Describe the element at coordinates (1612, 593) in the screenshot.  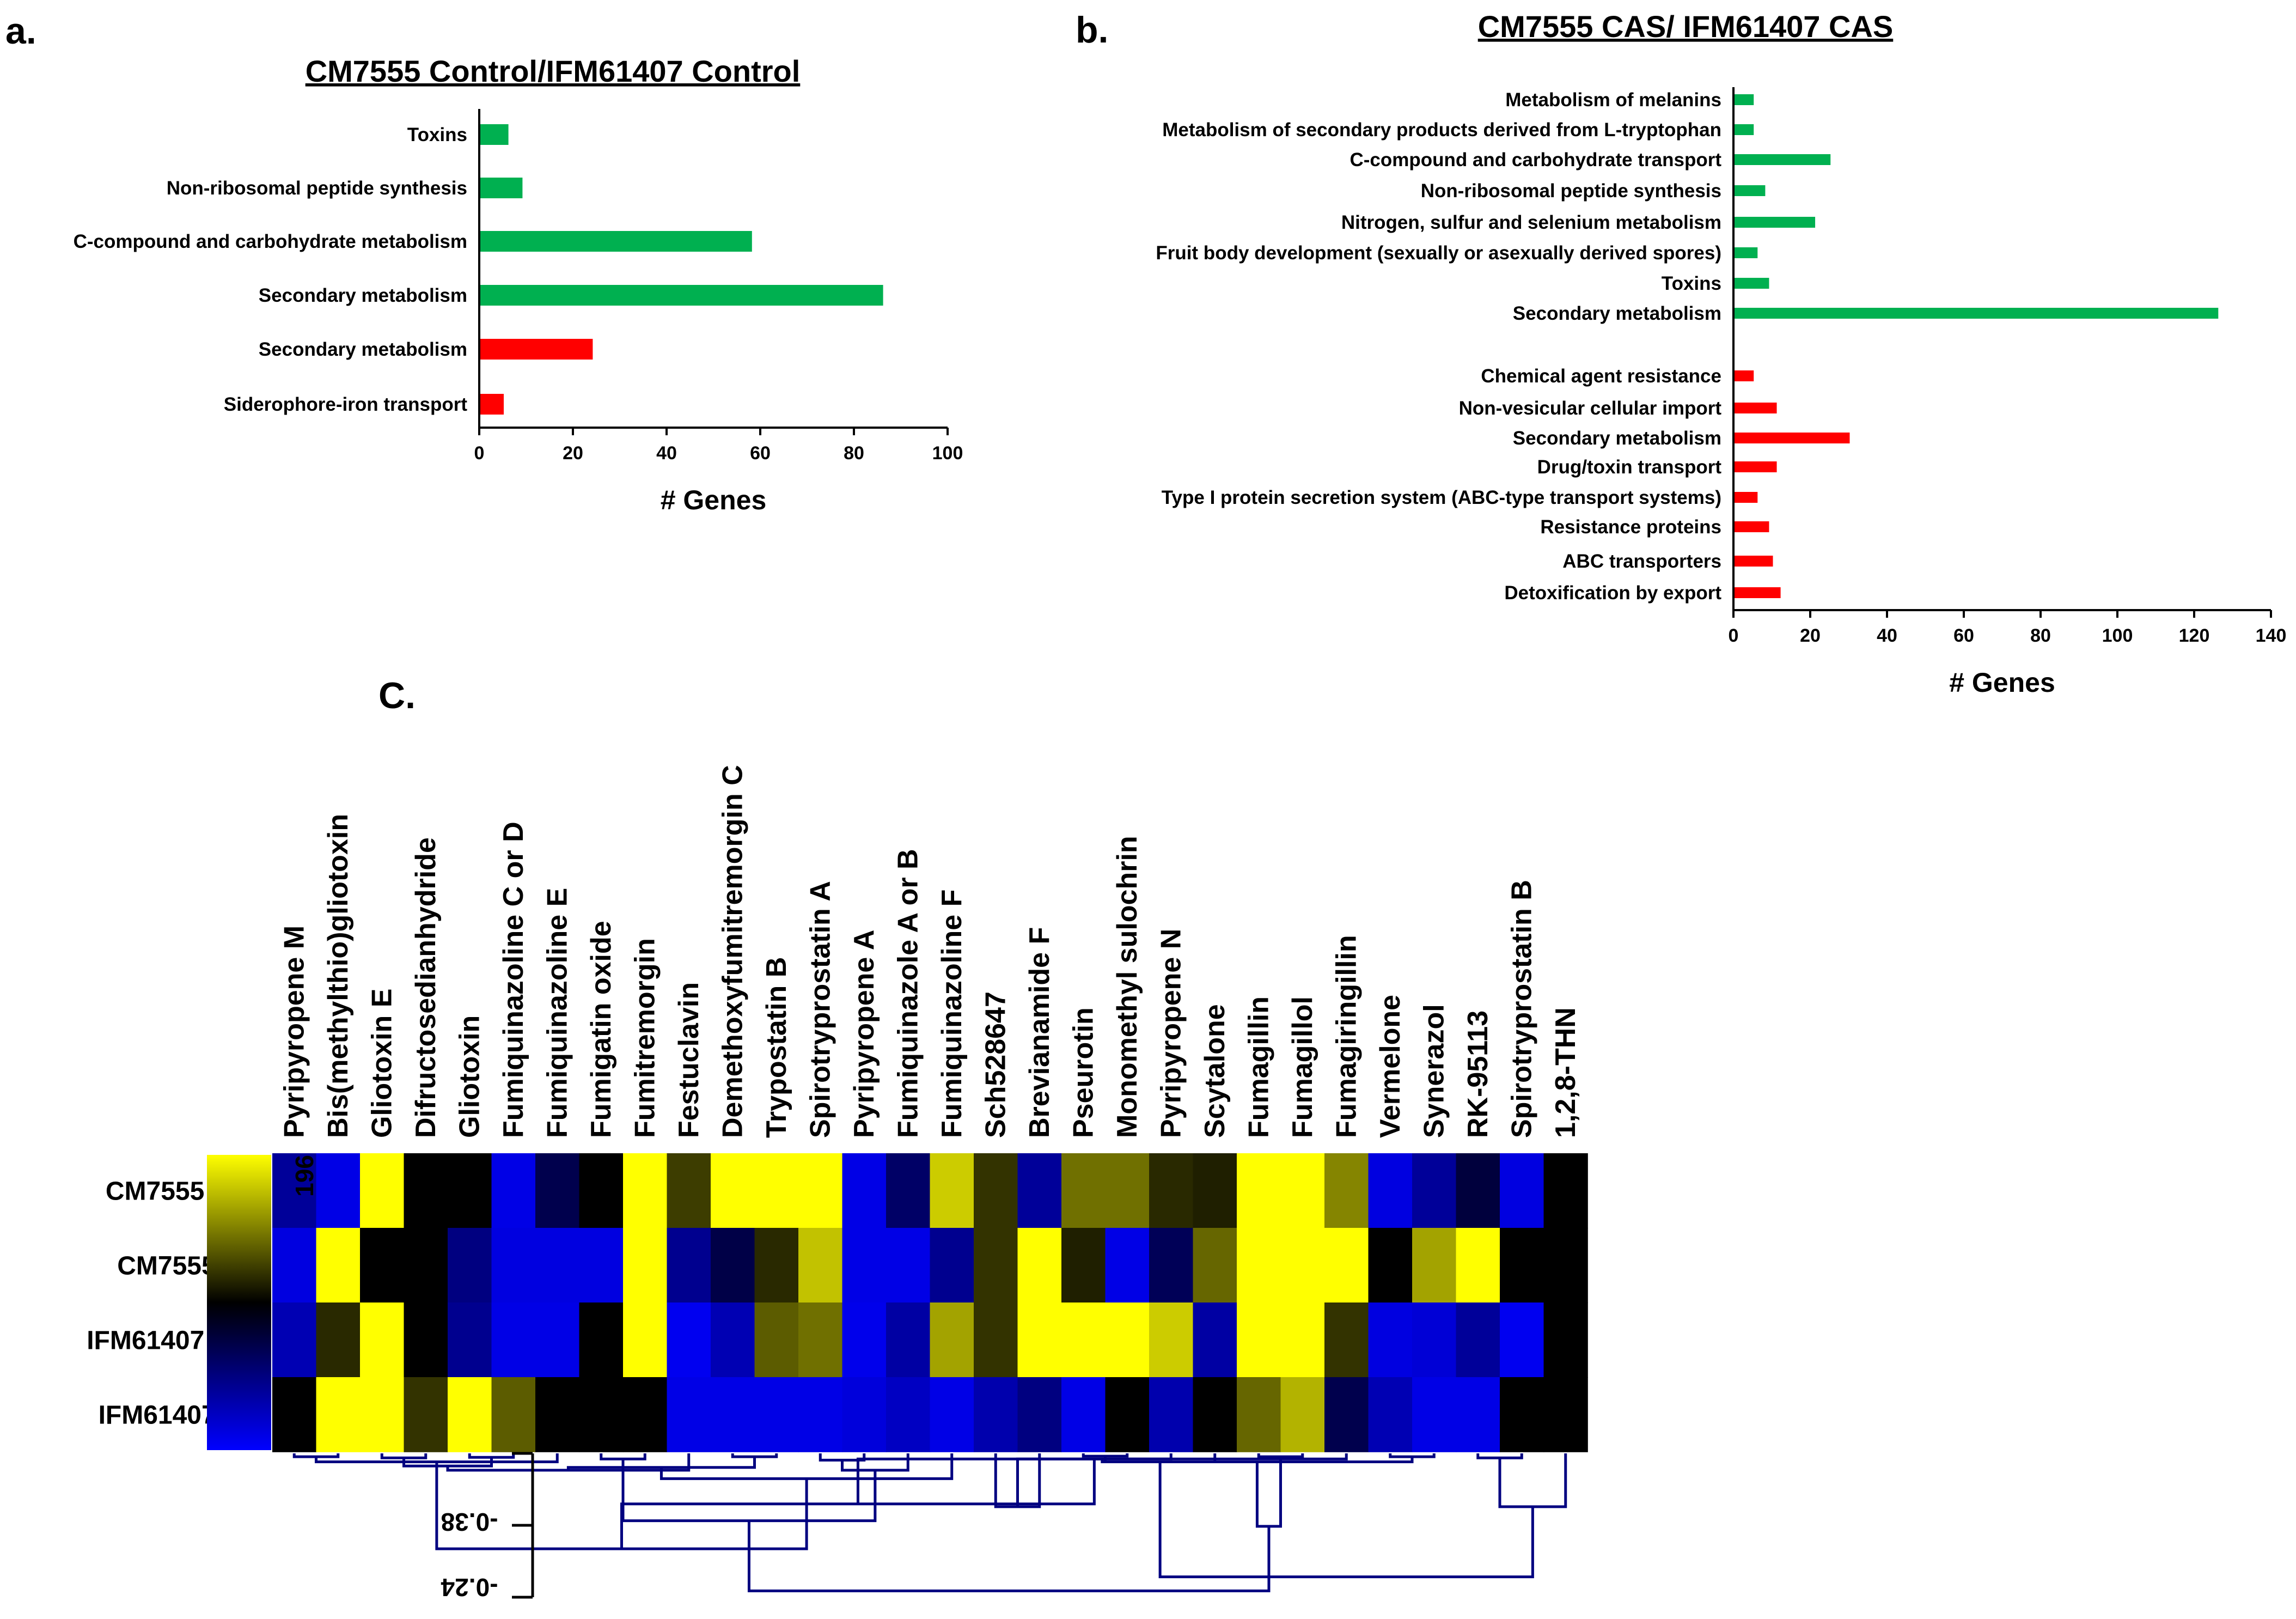
I see `category-label: Detoxification by export` at that location.